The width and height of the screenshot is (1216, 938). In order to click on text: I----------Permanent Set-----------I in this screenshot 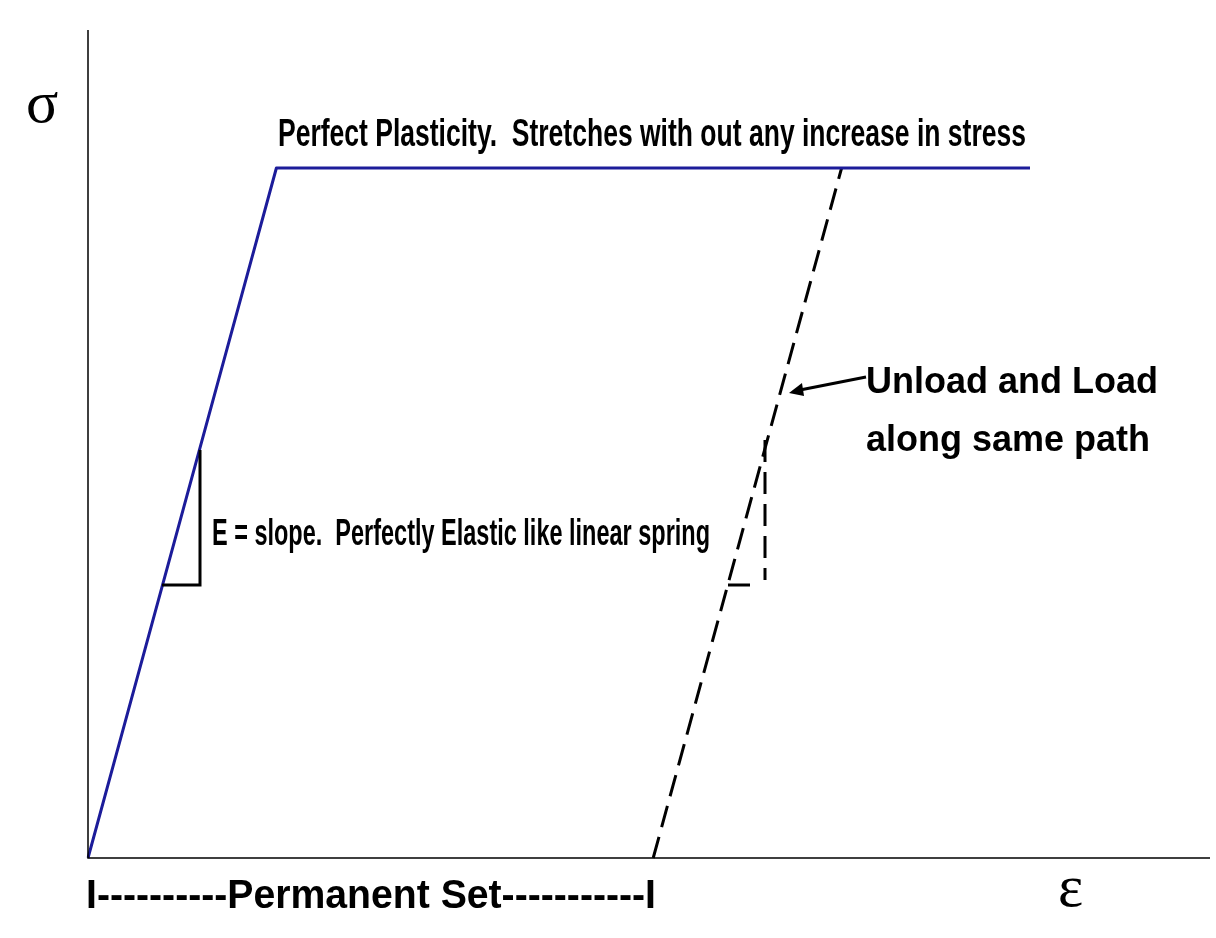, I will do `click(371, 894)`.